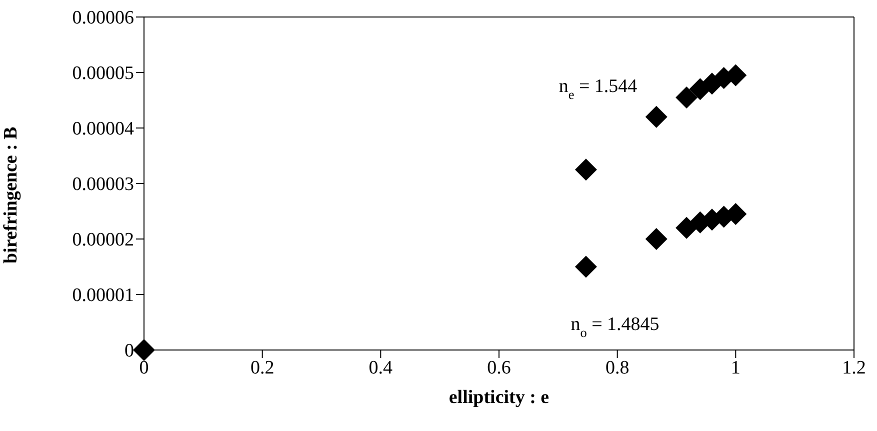  Describe the element at coordinates (103, 185) in the screenshot. I see `y-tick-label: 0.00003` at that location.